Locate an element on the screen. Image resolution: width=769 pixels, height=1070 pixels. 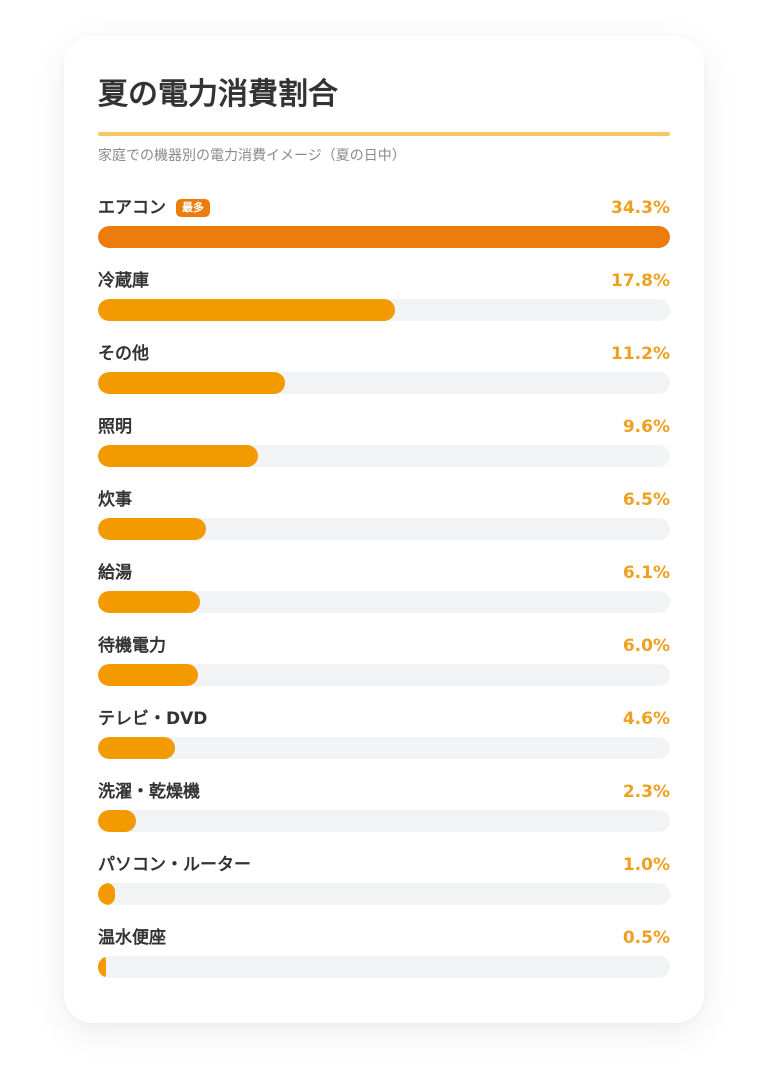
category-label-text: 照明 is located at coordinates (115, 427).